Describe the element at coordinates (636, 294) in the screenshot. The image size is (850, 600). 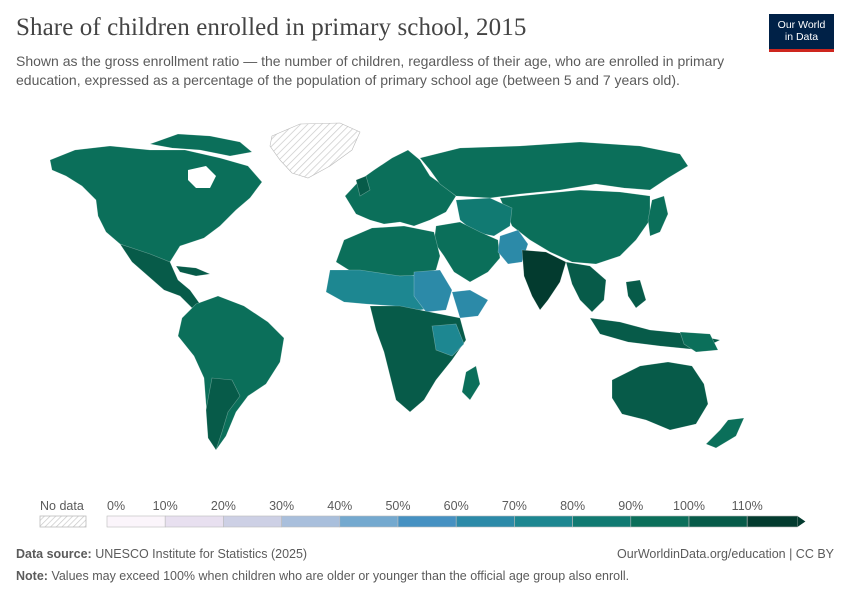
I see `region-philippines` at that location.